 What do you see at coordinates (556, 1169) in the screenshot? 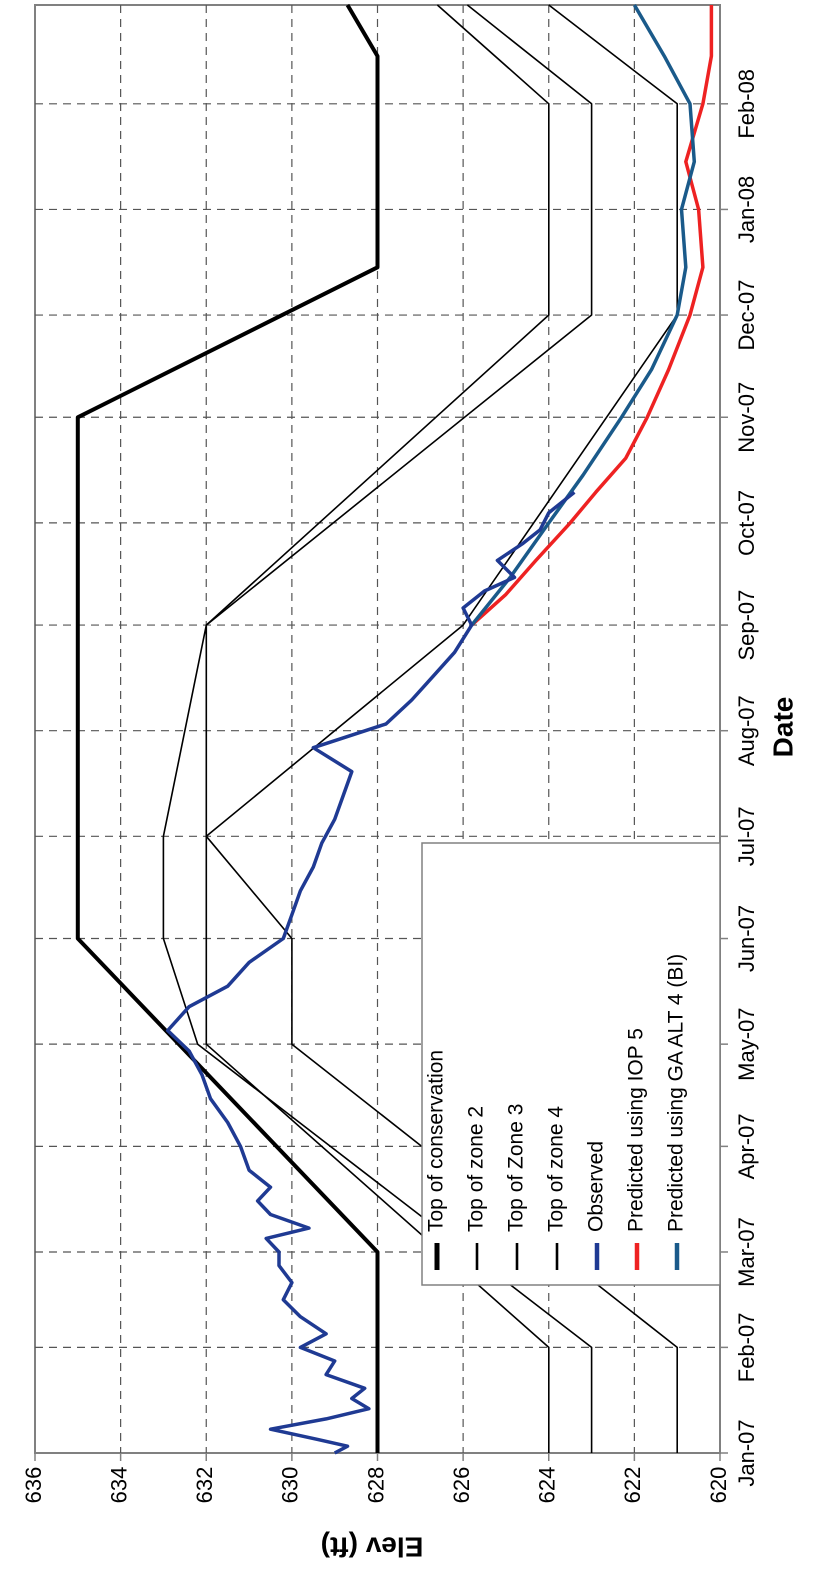
I see `legend-label: Top of zone 4` at bounding box center [556, 1169].